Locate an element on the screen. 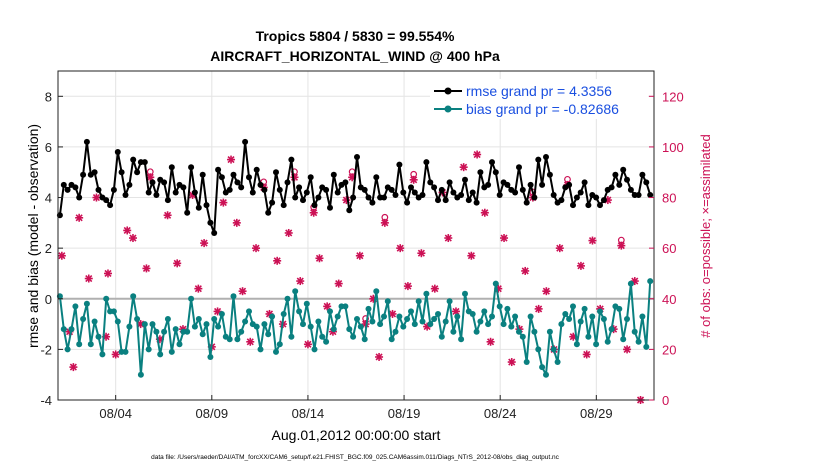 The height and width of the screenshot is (470, 830). y-right-tick-label: 120 is located at coordinates (673, 96).